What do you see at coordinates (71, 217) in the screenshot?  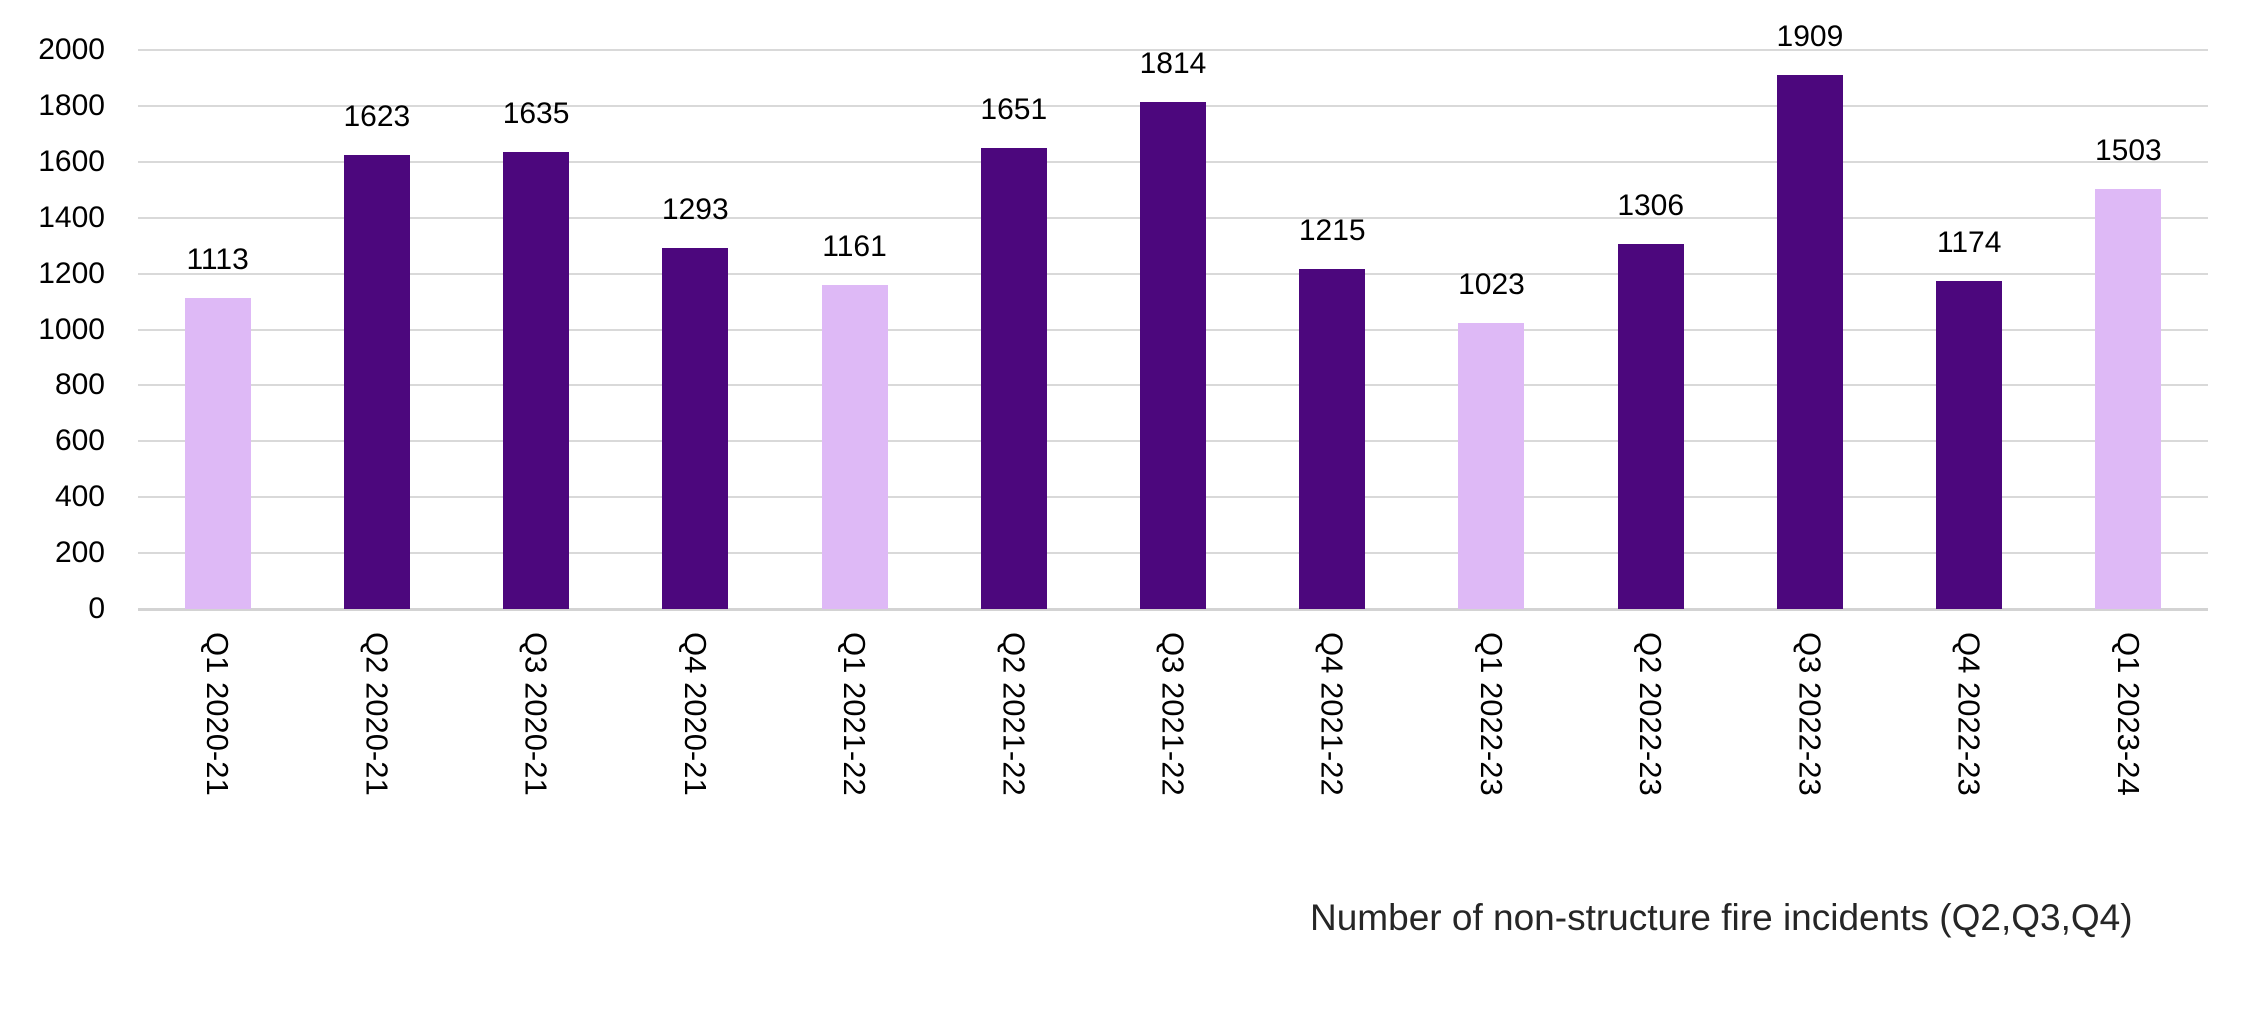 I see `y-axis-tick-label: 1400` at bounding box center [71, 217].